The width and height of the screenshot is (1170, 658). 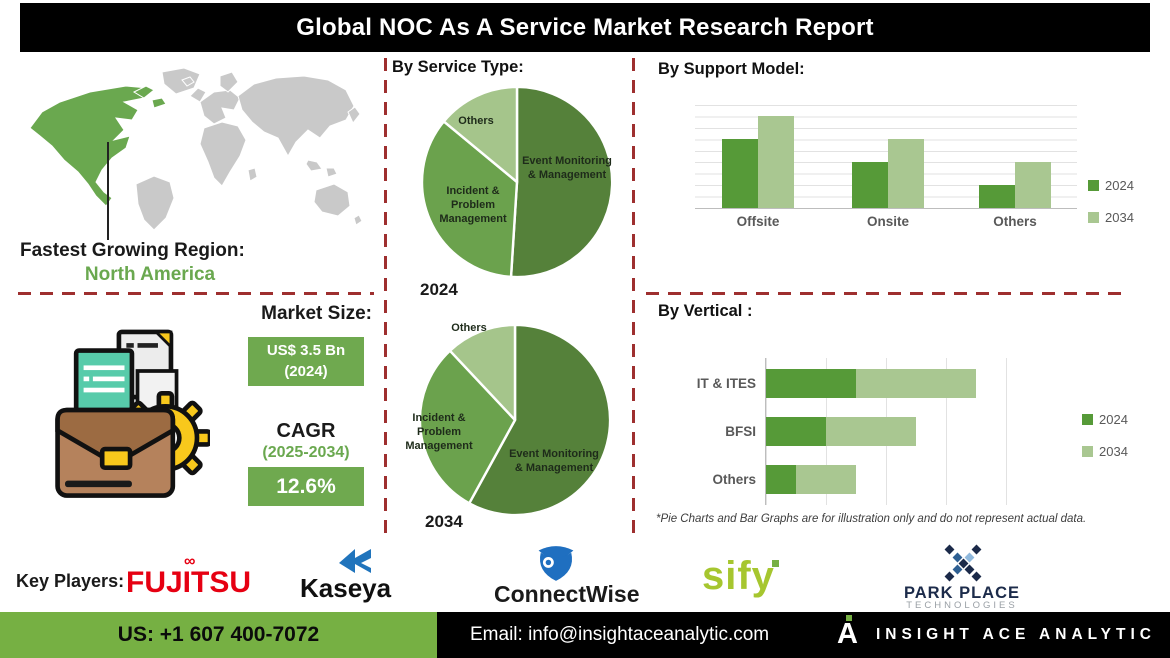 I want to click on section-title-service-type: By Service Type:, so click(x=458, y=67).